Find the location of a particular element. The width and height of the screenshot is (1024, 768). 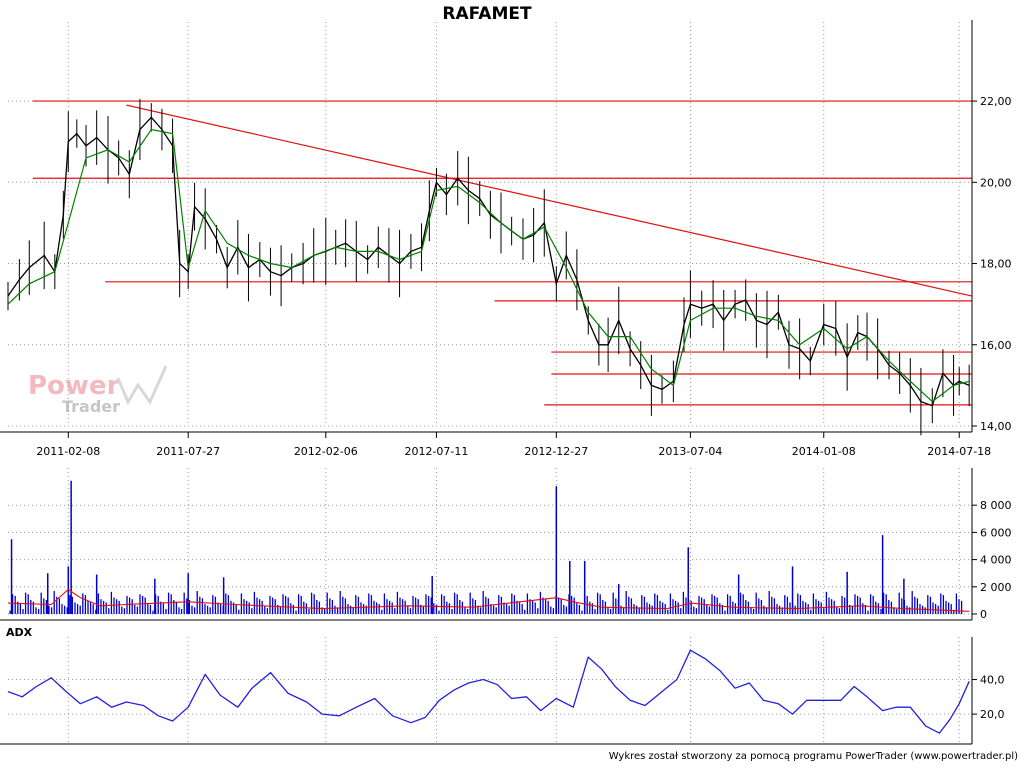

price-x-tick-label: 2011-02-08 is located at coordinates (68, 451).